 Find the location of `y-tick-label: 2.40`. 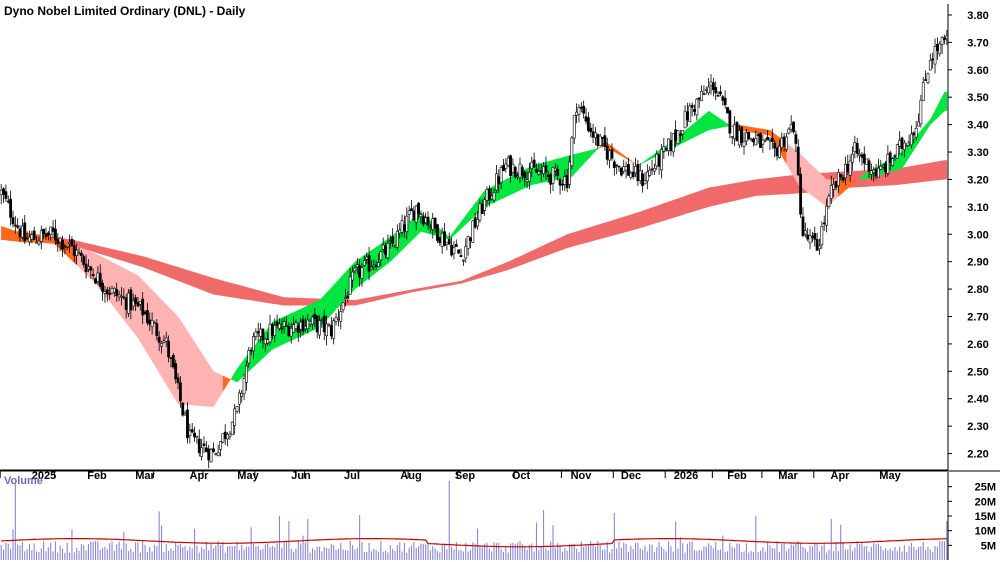

y-tick-label: 2.40 is located at coordinates (977, 400).